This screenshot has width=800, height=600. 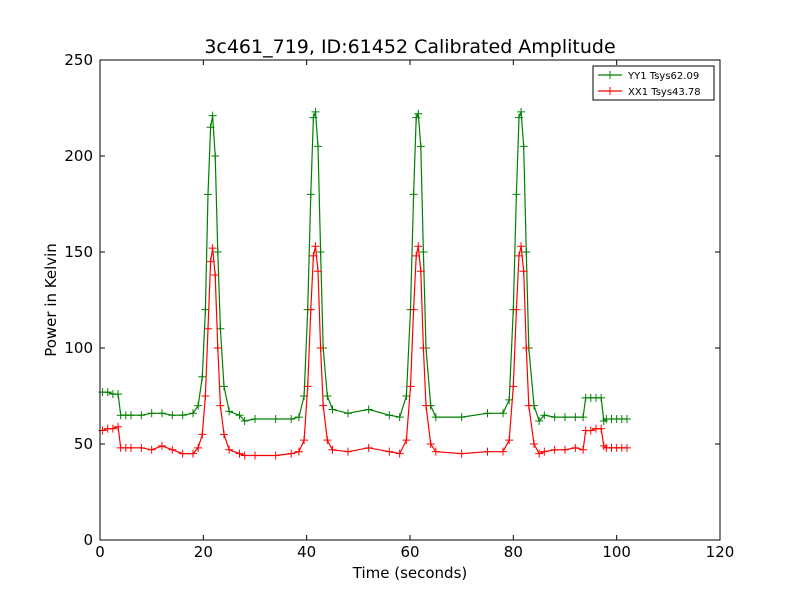 What do you see at coordinates (664, 92) in the screenshot?
I see `legend-label-2: XX1 Tsys43.78` at bounding box center [664, 92].